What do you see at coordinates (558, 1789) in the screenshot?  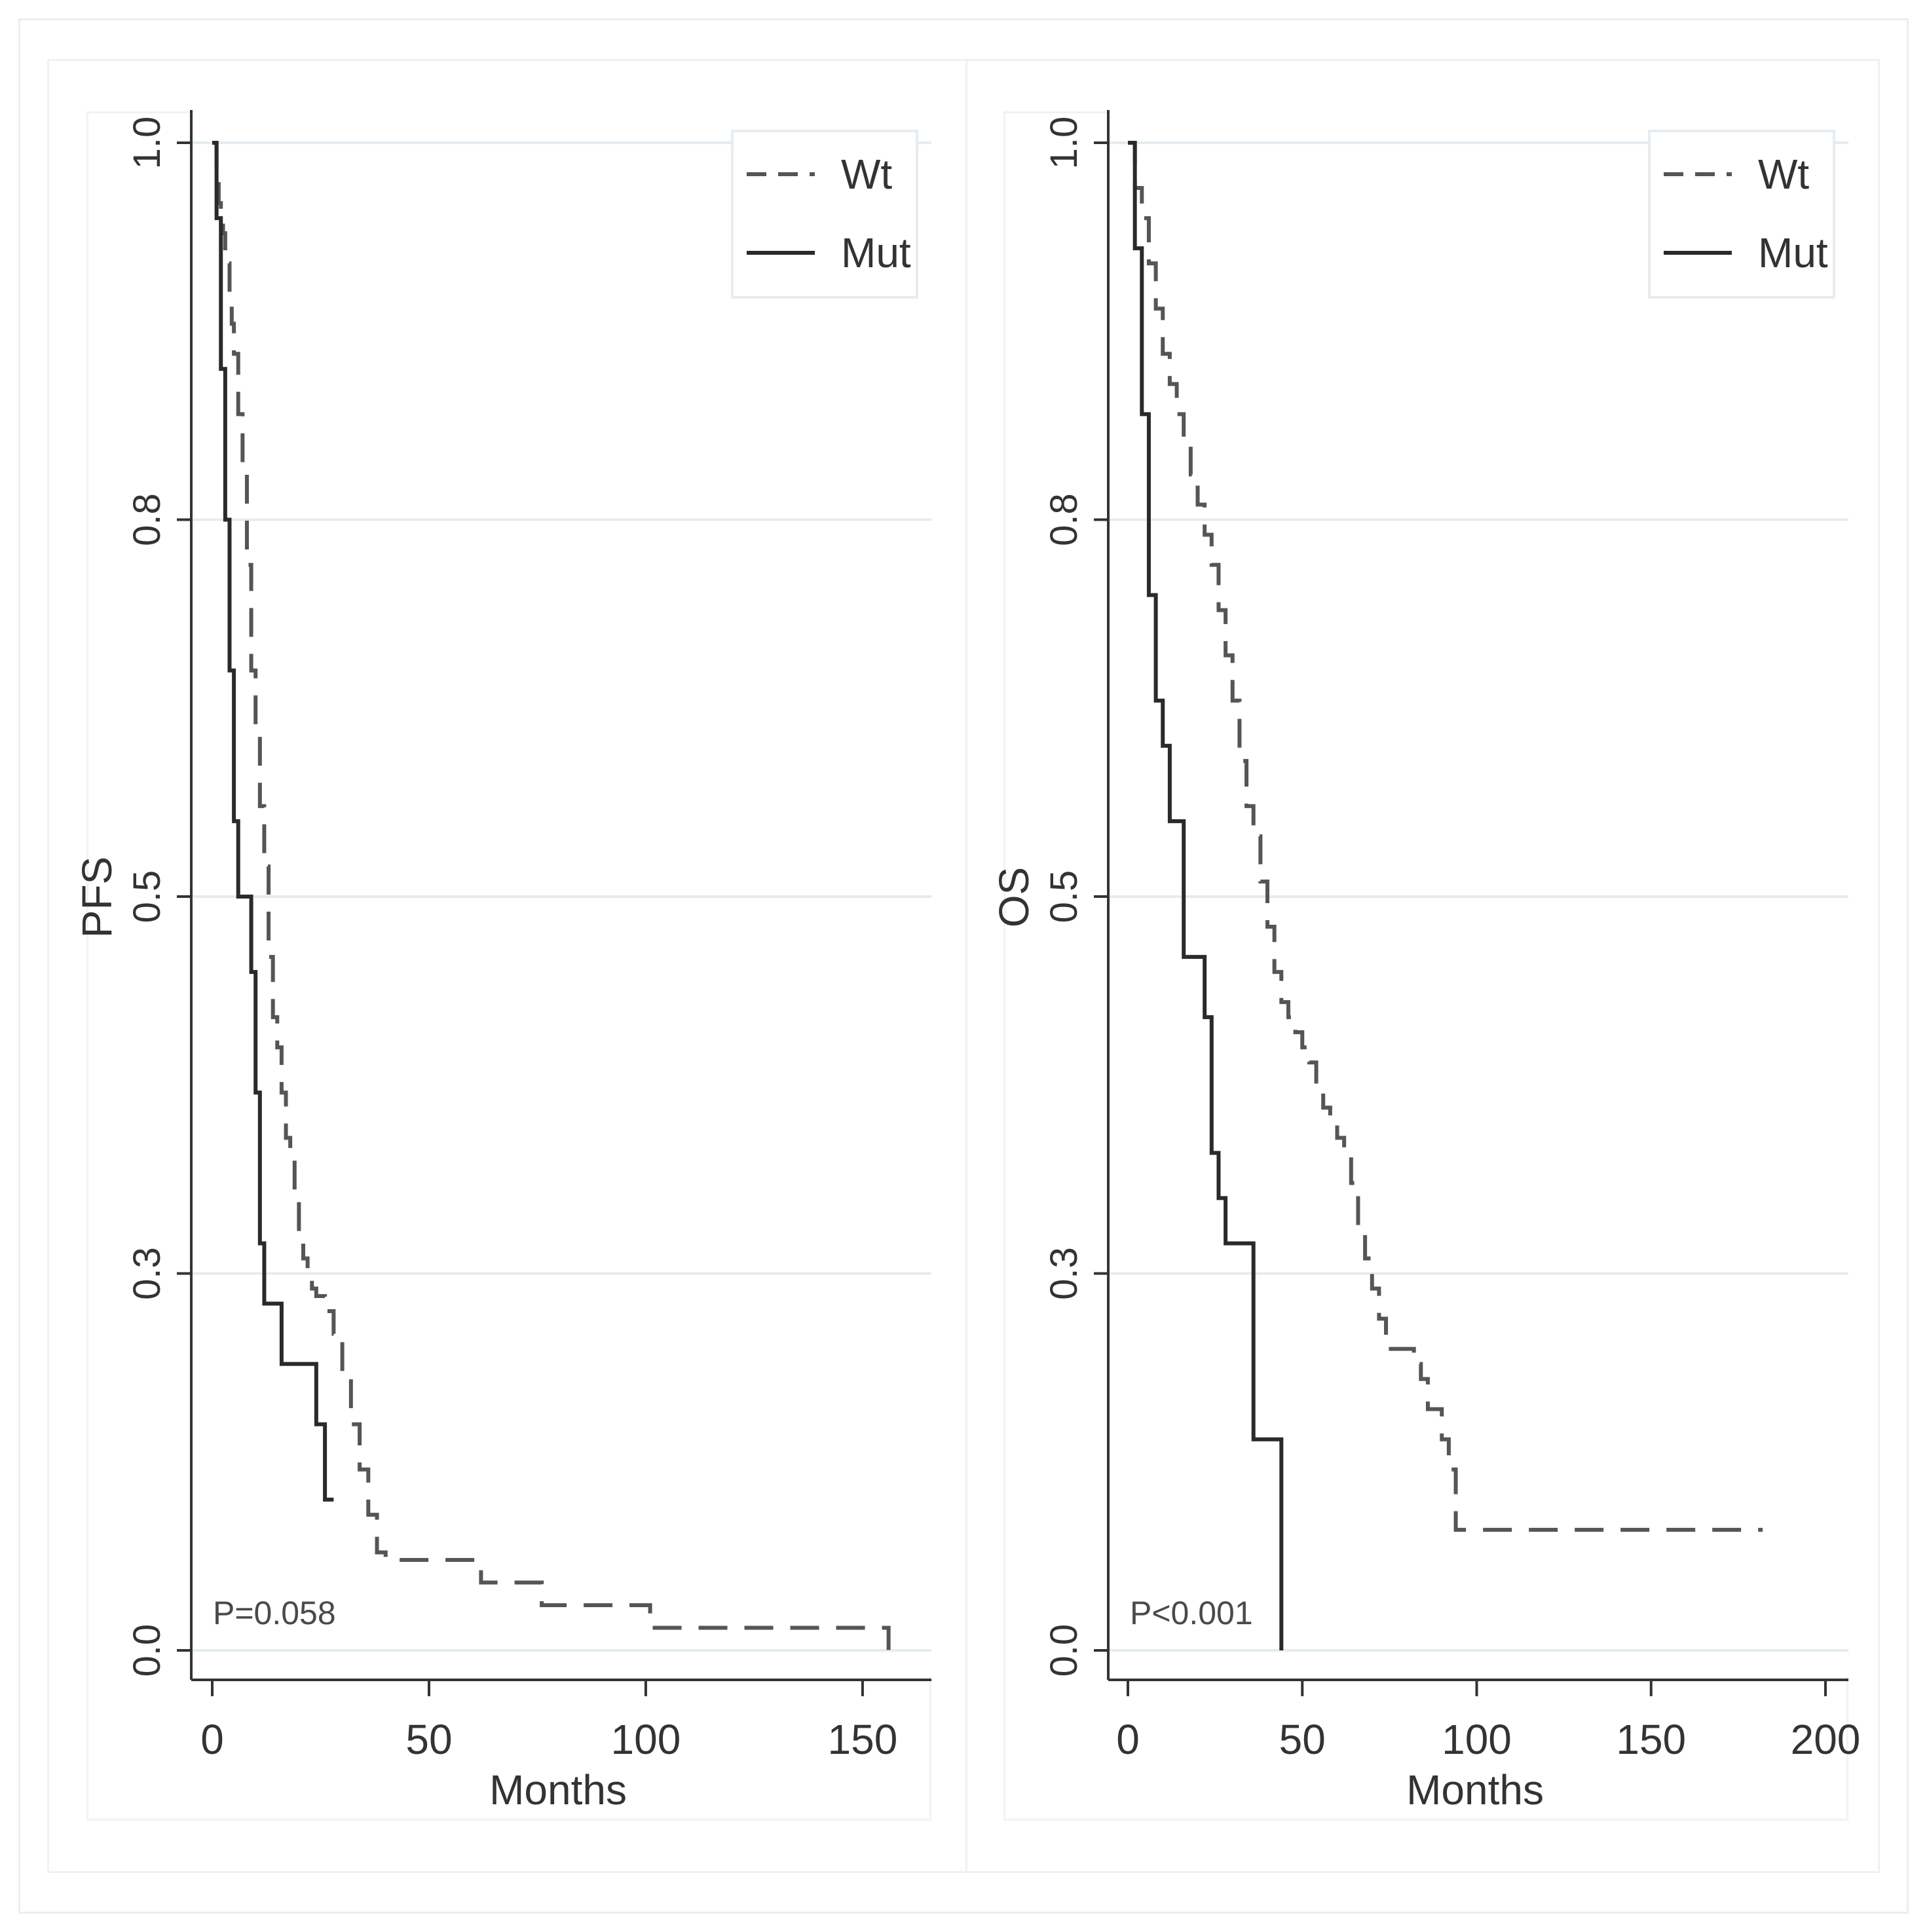 I see `pfs-x-axis-title: Months` at bounding box center [558, 1789].